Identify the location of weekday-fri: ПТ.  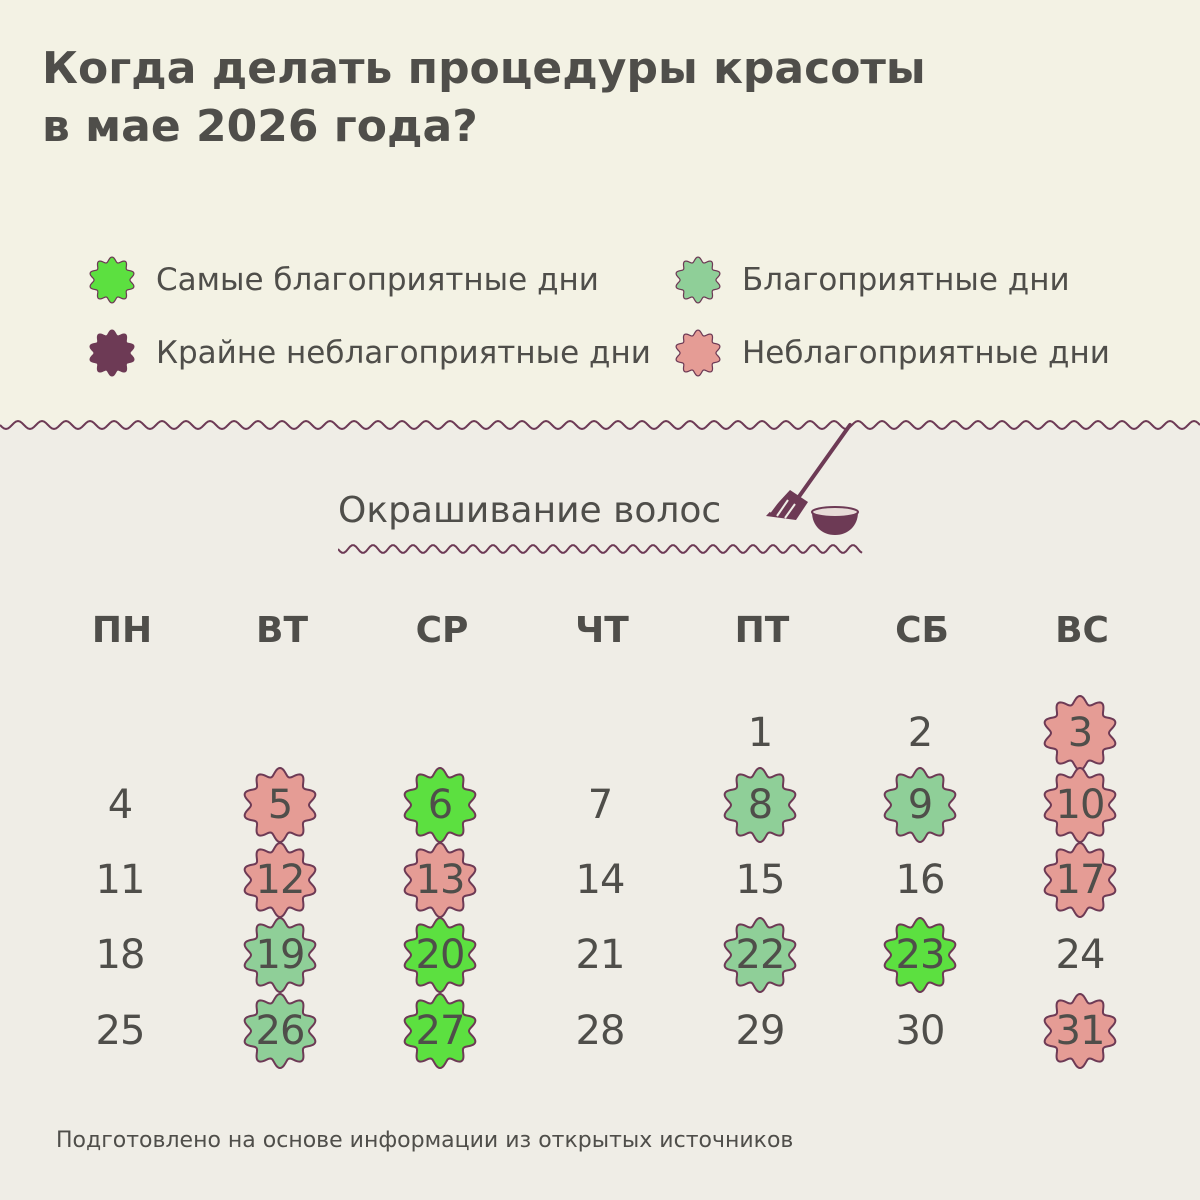
(762, 630).